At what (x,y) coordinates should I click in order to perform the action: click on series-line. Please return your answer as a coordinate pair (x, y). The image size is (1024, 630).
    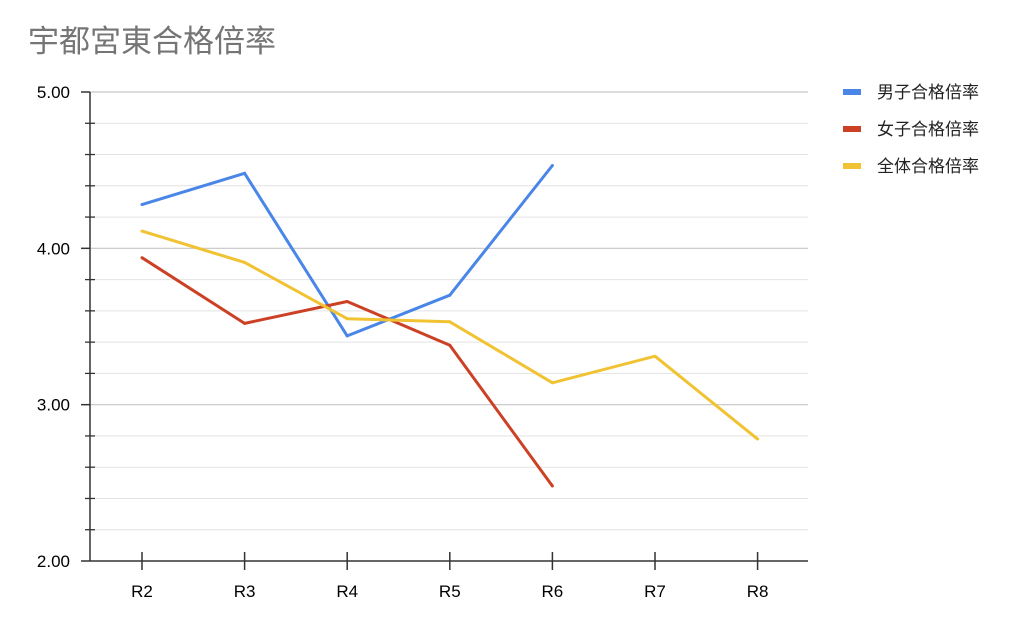
    Looking at the image, I should click on (347, 371).